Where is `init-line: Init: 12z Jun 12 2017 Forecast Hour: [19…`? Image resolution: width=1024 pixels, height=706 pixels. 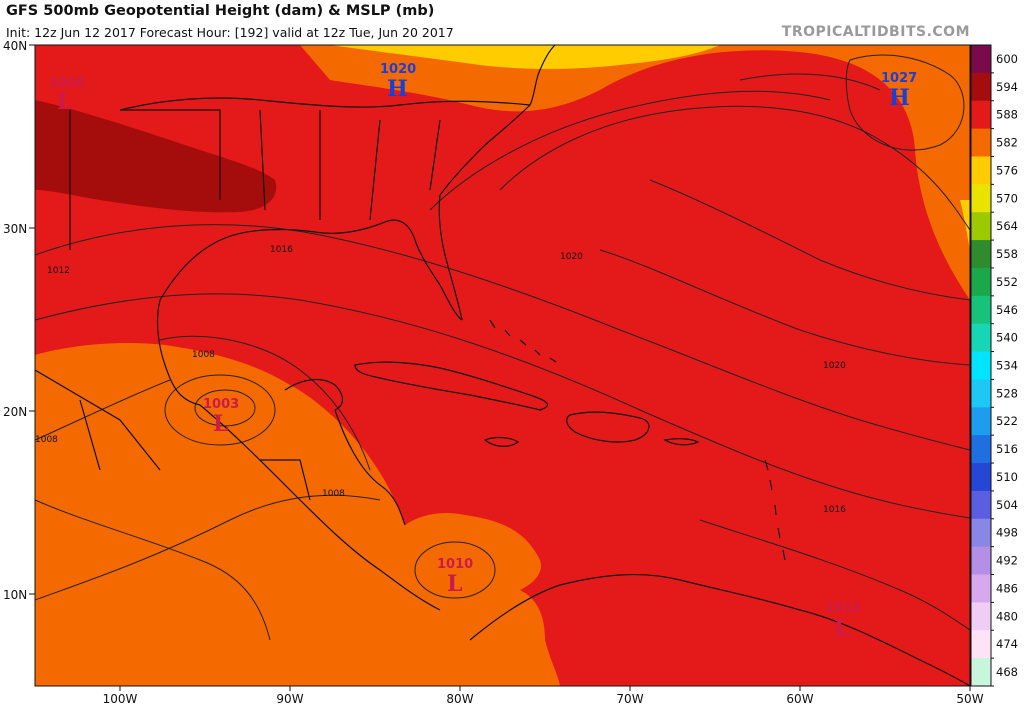 init-line: Init: 12z Jun 12 2017 Forecast Hour: [19… is located at coordinates (230, 32).